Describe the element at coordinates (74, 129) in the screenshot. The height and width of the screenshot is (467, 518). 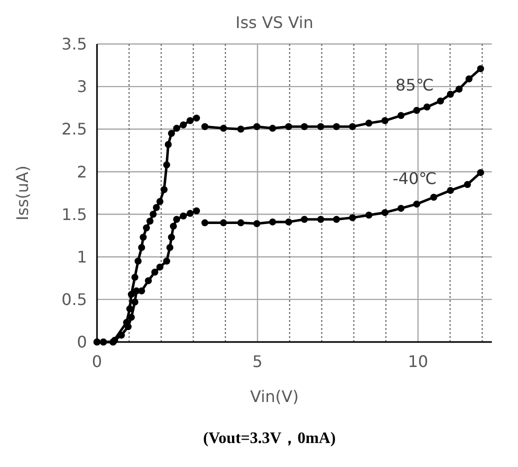
I see `y-tick-label: 2.5` at that location.